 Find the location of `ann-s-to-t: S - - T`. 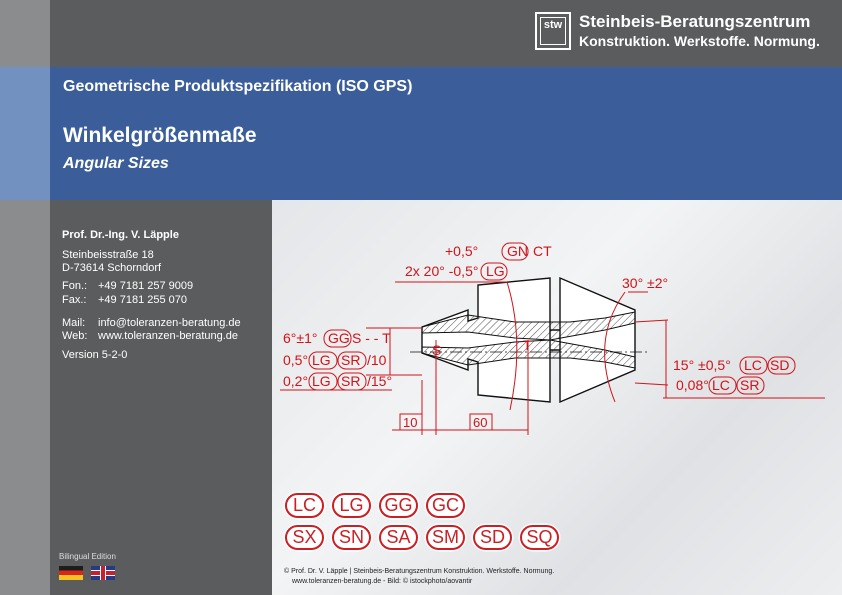

ann-s-to-t: S - - T is located at coordinates (371, 338).